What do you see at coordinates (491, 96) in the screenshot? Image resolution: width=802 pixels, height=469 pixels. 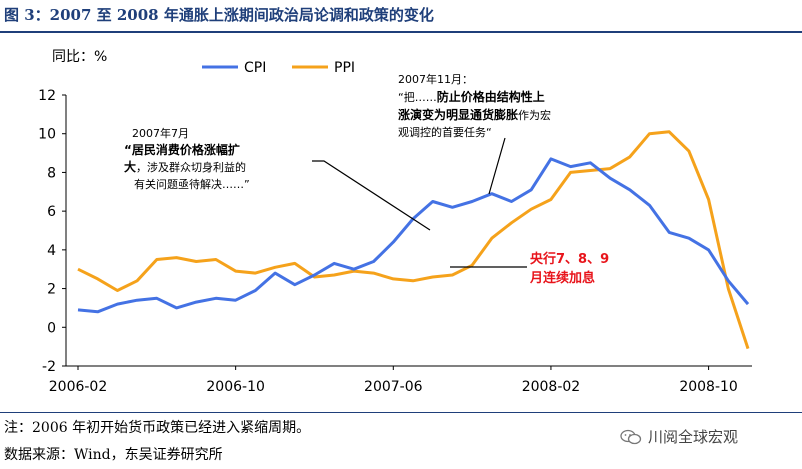 I see `annotation-nov-2007-line1-bold: 防止价格由结构性上` at bounding box center [491, 96].